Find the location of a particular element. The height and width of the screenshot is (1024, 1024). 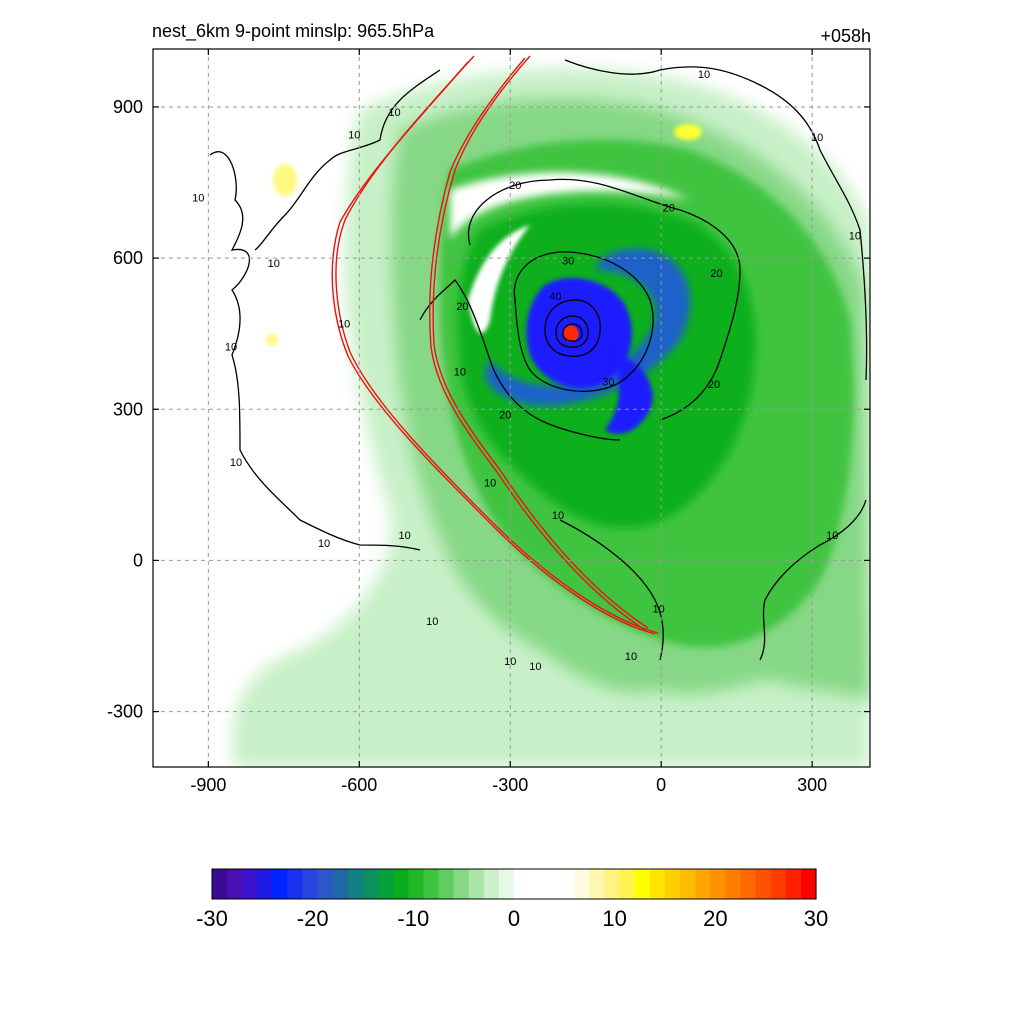

colorbar-tick-label: -30 is located at coordinates (212, 918).